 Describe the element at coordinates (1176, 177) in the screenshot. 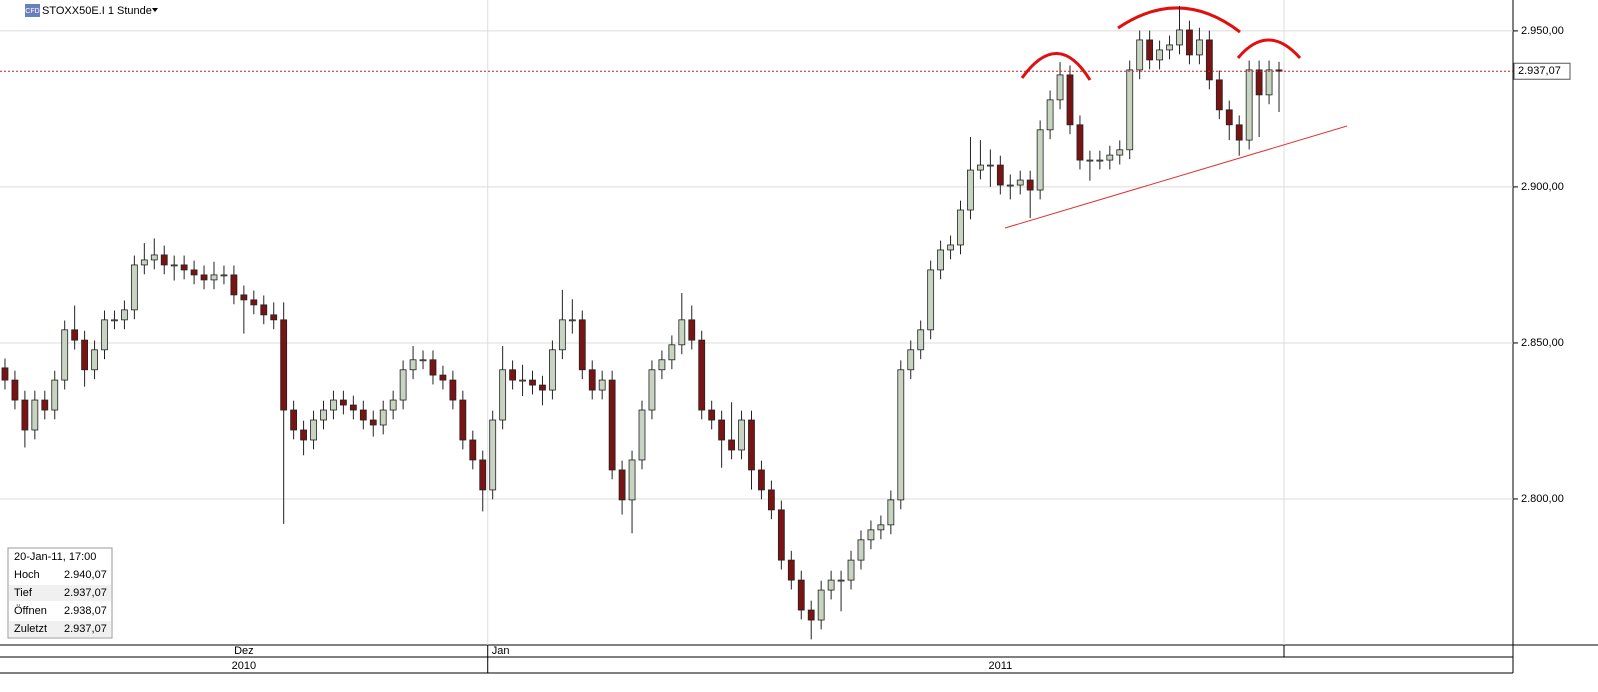

I see `trend-line` at that location.